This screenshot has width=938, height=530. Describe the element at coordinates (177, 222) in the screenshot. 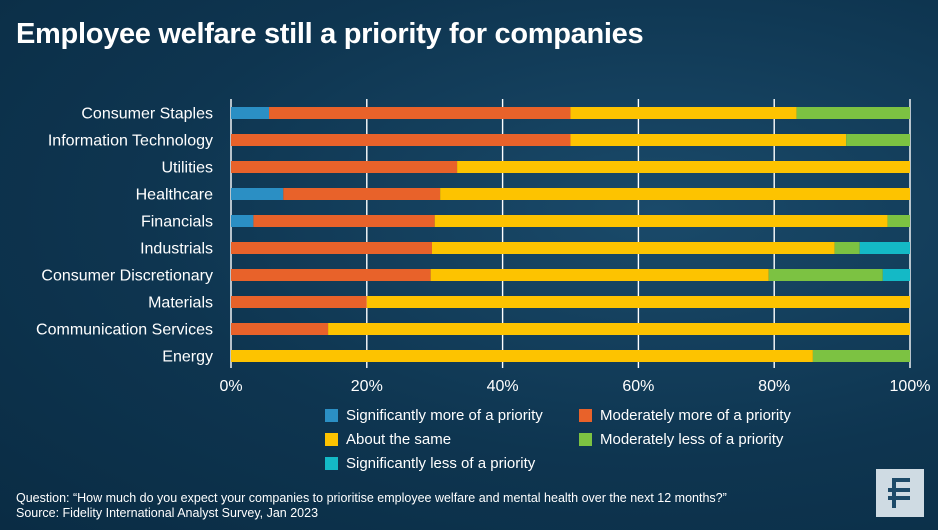

I see `category-label: Financials` at that location.